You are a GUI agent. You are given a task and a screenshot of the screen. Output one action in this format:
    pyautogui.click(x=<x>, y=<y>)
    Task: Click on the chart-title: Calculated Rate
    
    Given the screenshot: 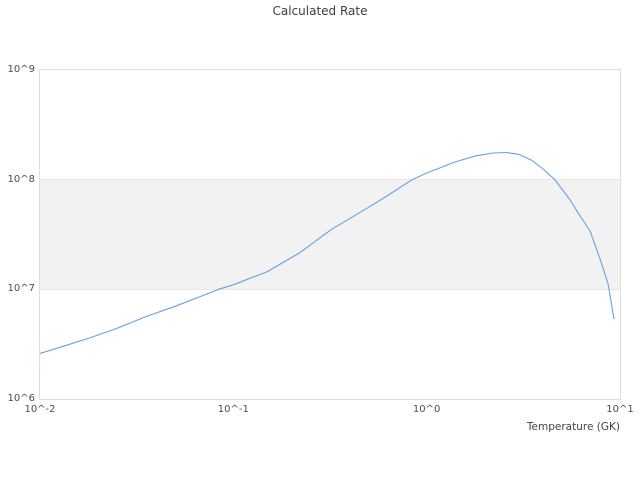 What is the action you would take?
    pyautogui.click(x=320, y=11)
    